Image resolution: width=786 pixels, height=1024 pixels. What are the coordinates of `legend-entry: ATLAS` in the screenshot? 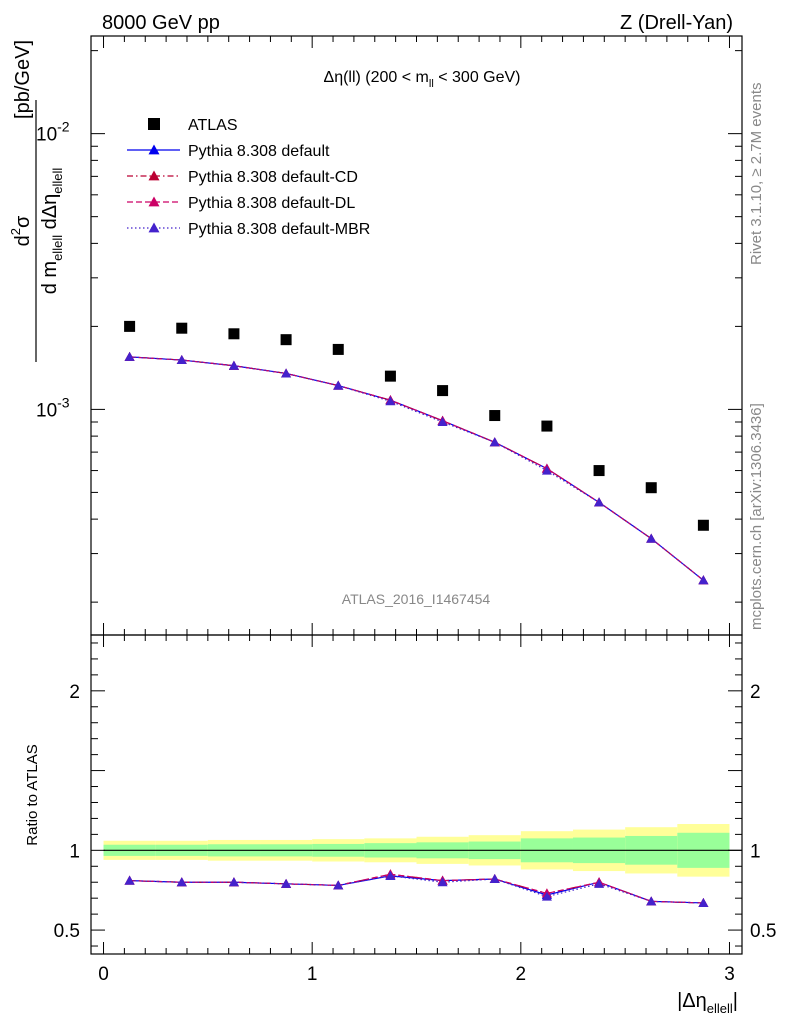 It's located at (193, 125).